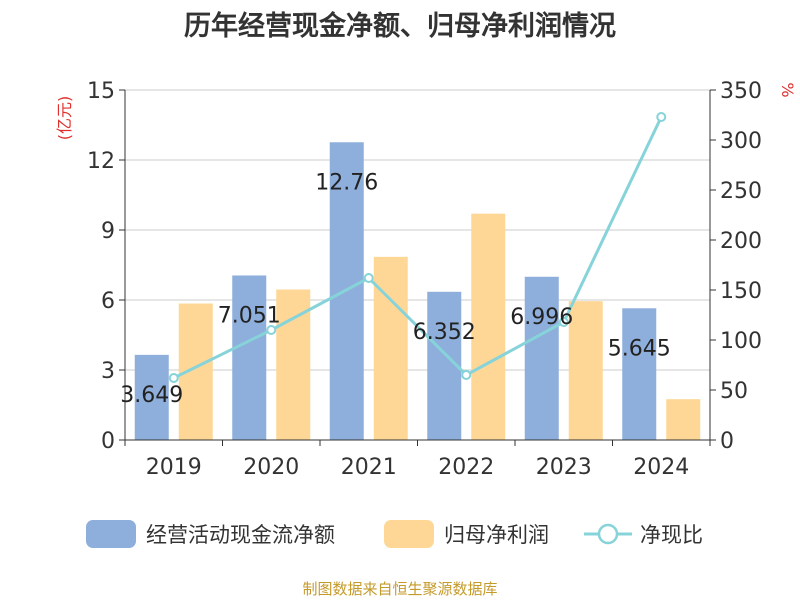  What do you see at coordinates (727, 441) in the screenshot?
I see `y-right-tick-label: 0` at bounding box center [727, 441].